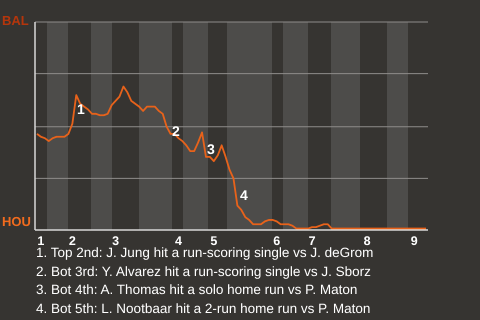 This screenshot has height=320, width=480. What do you see at coordinates (414, 241) in the screenshot?
I see `x-tick-label: 9` at bounding box center [414, 241].